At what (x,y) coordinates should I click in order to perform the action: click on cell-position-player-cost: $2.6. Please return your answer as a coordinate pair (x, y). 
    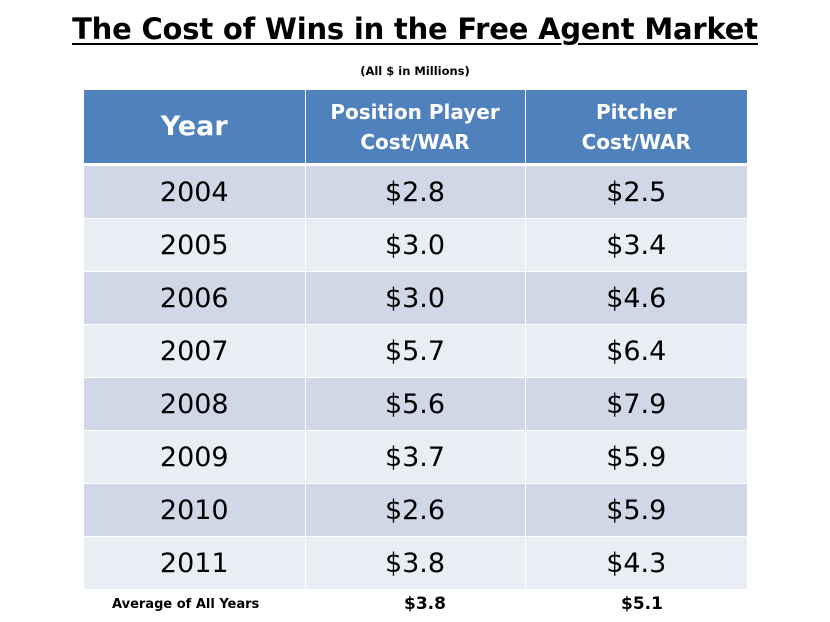
    Looking at the image, I should click on (415, 510).